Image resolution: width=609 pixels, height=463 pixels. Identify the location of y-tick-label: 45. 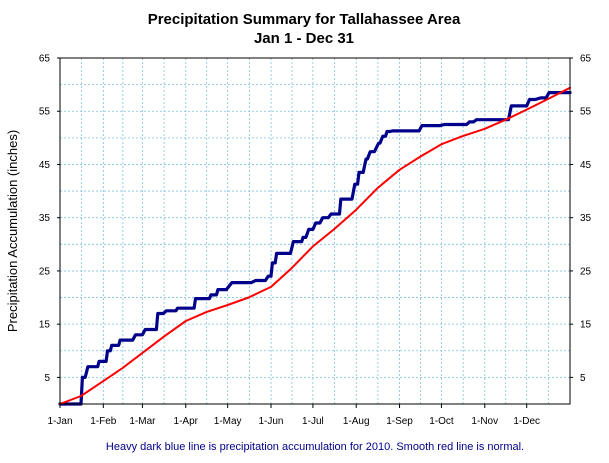
(45, 165).